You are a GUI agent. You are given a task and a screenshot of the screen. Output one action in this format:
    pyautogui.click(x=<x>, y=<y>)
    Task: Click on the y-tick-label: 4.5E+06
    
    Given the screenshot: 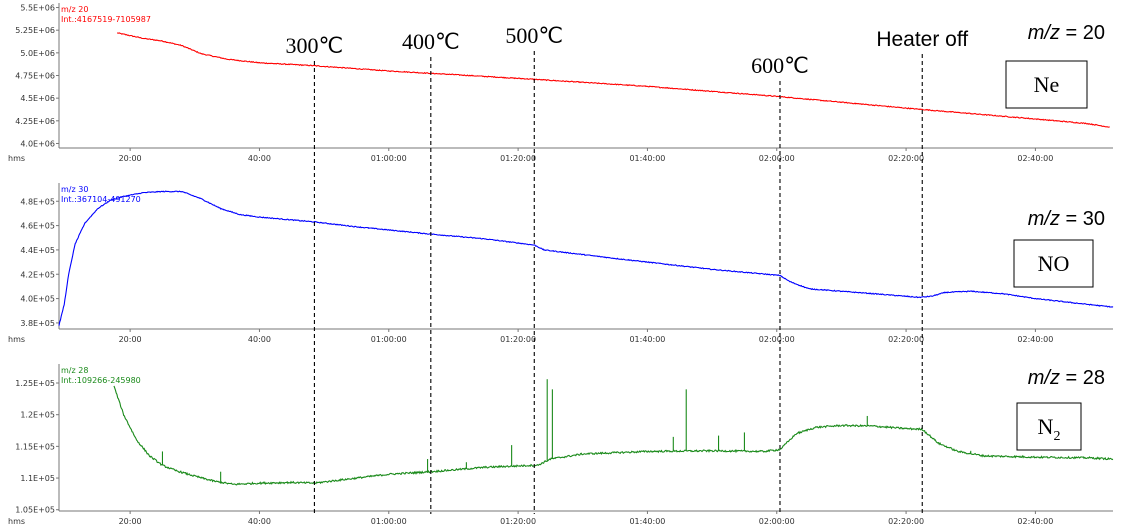 What is the action you would take?
    pyautogui.click(x=37, y=98)
    